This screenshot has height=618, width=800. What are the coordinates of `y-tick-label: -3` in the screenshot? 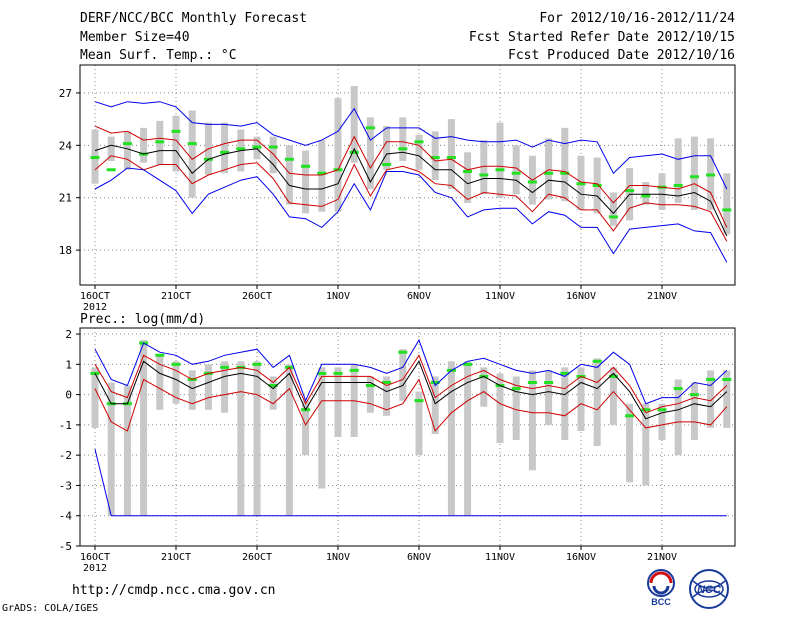 It's located at (65, 485).